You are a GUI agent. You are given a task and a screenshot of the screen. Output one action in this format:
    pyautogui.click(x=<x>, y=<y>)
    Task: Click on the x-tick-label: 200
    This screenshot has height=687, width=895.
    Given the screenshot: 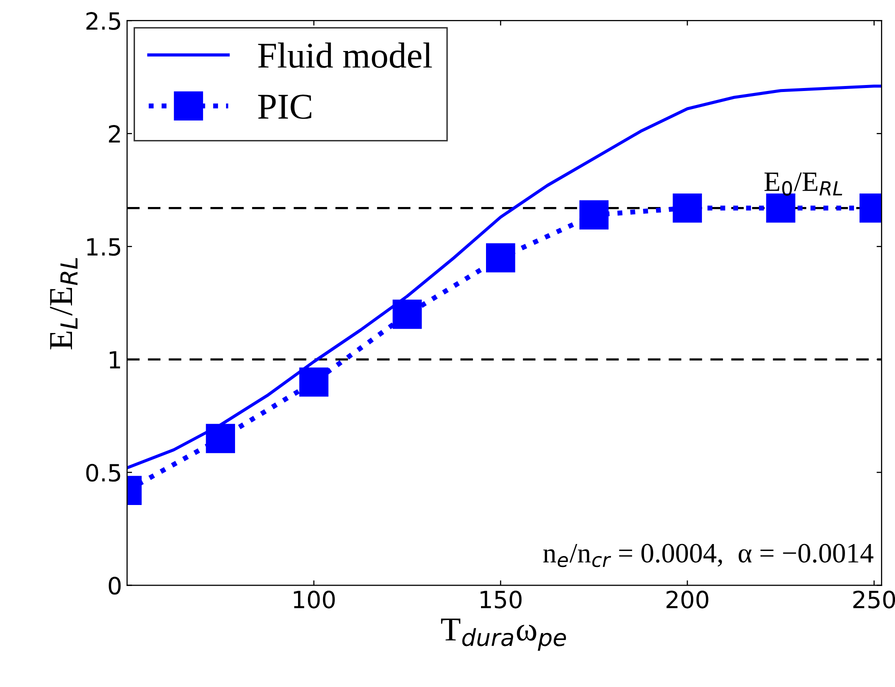 What is the action you would take?
    pyautogui.click(x=687, y=599)
    